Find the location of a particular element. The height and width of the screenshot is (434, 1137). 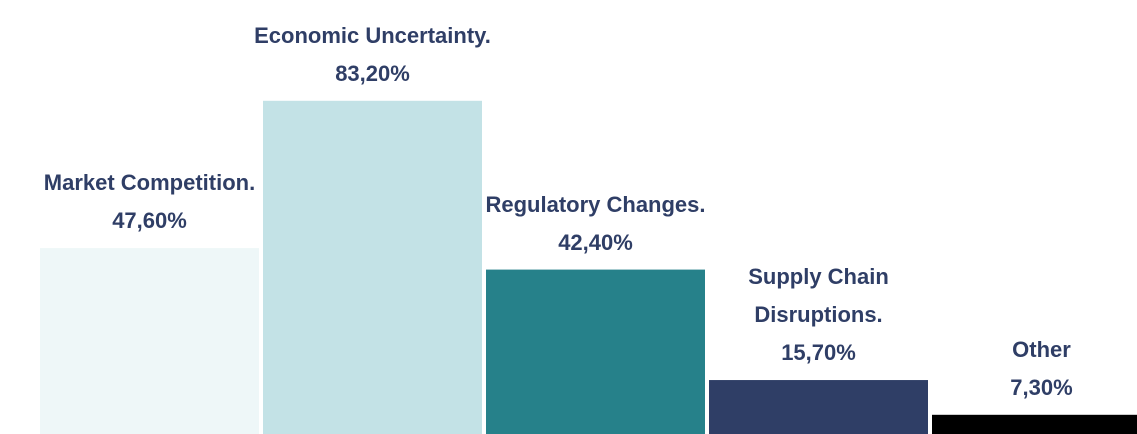

category-label: Economic Uncertainty. is located at coordinates (372, 35).